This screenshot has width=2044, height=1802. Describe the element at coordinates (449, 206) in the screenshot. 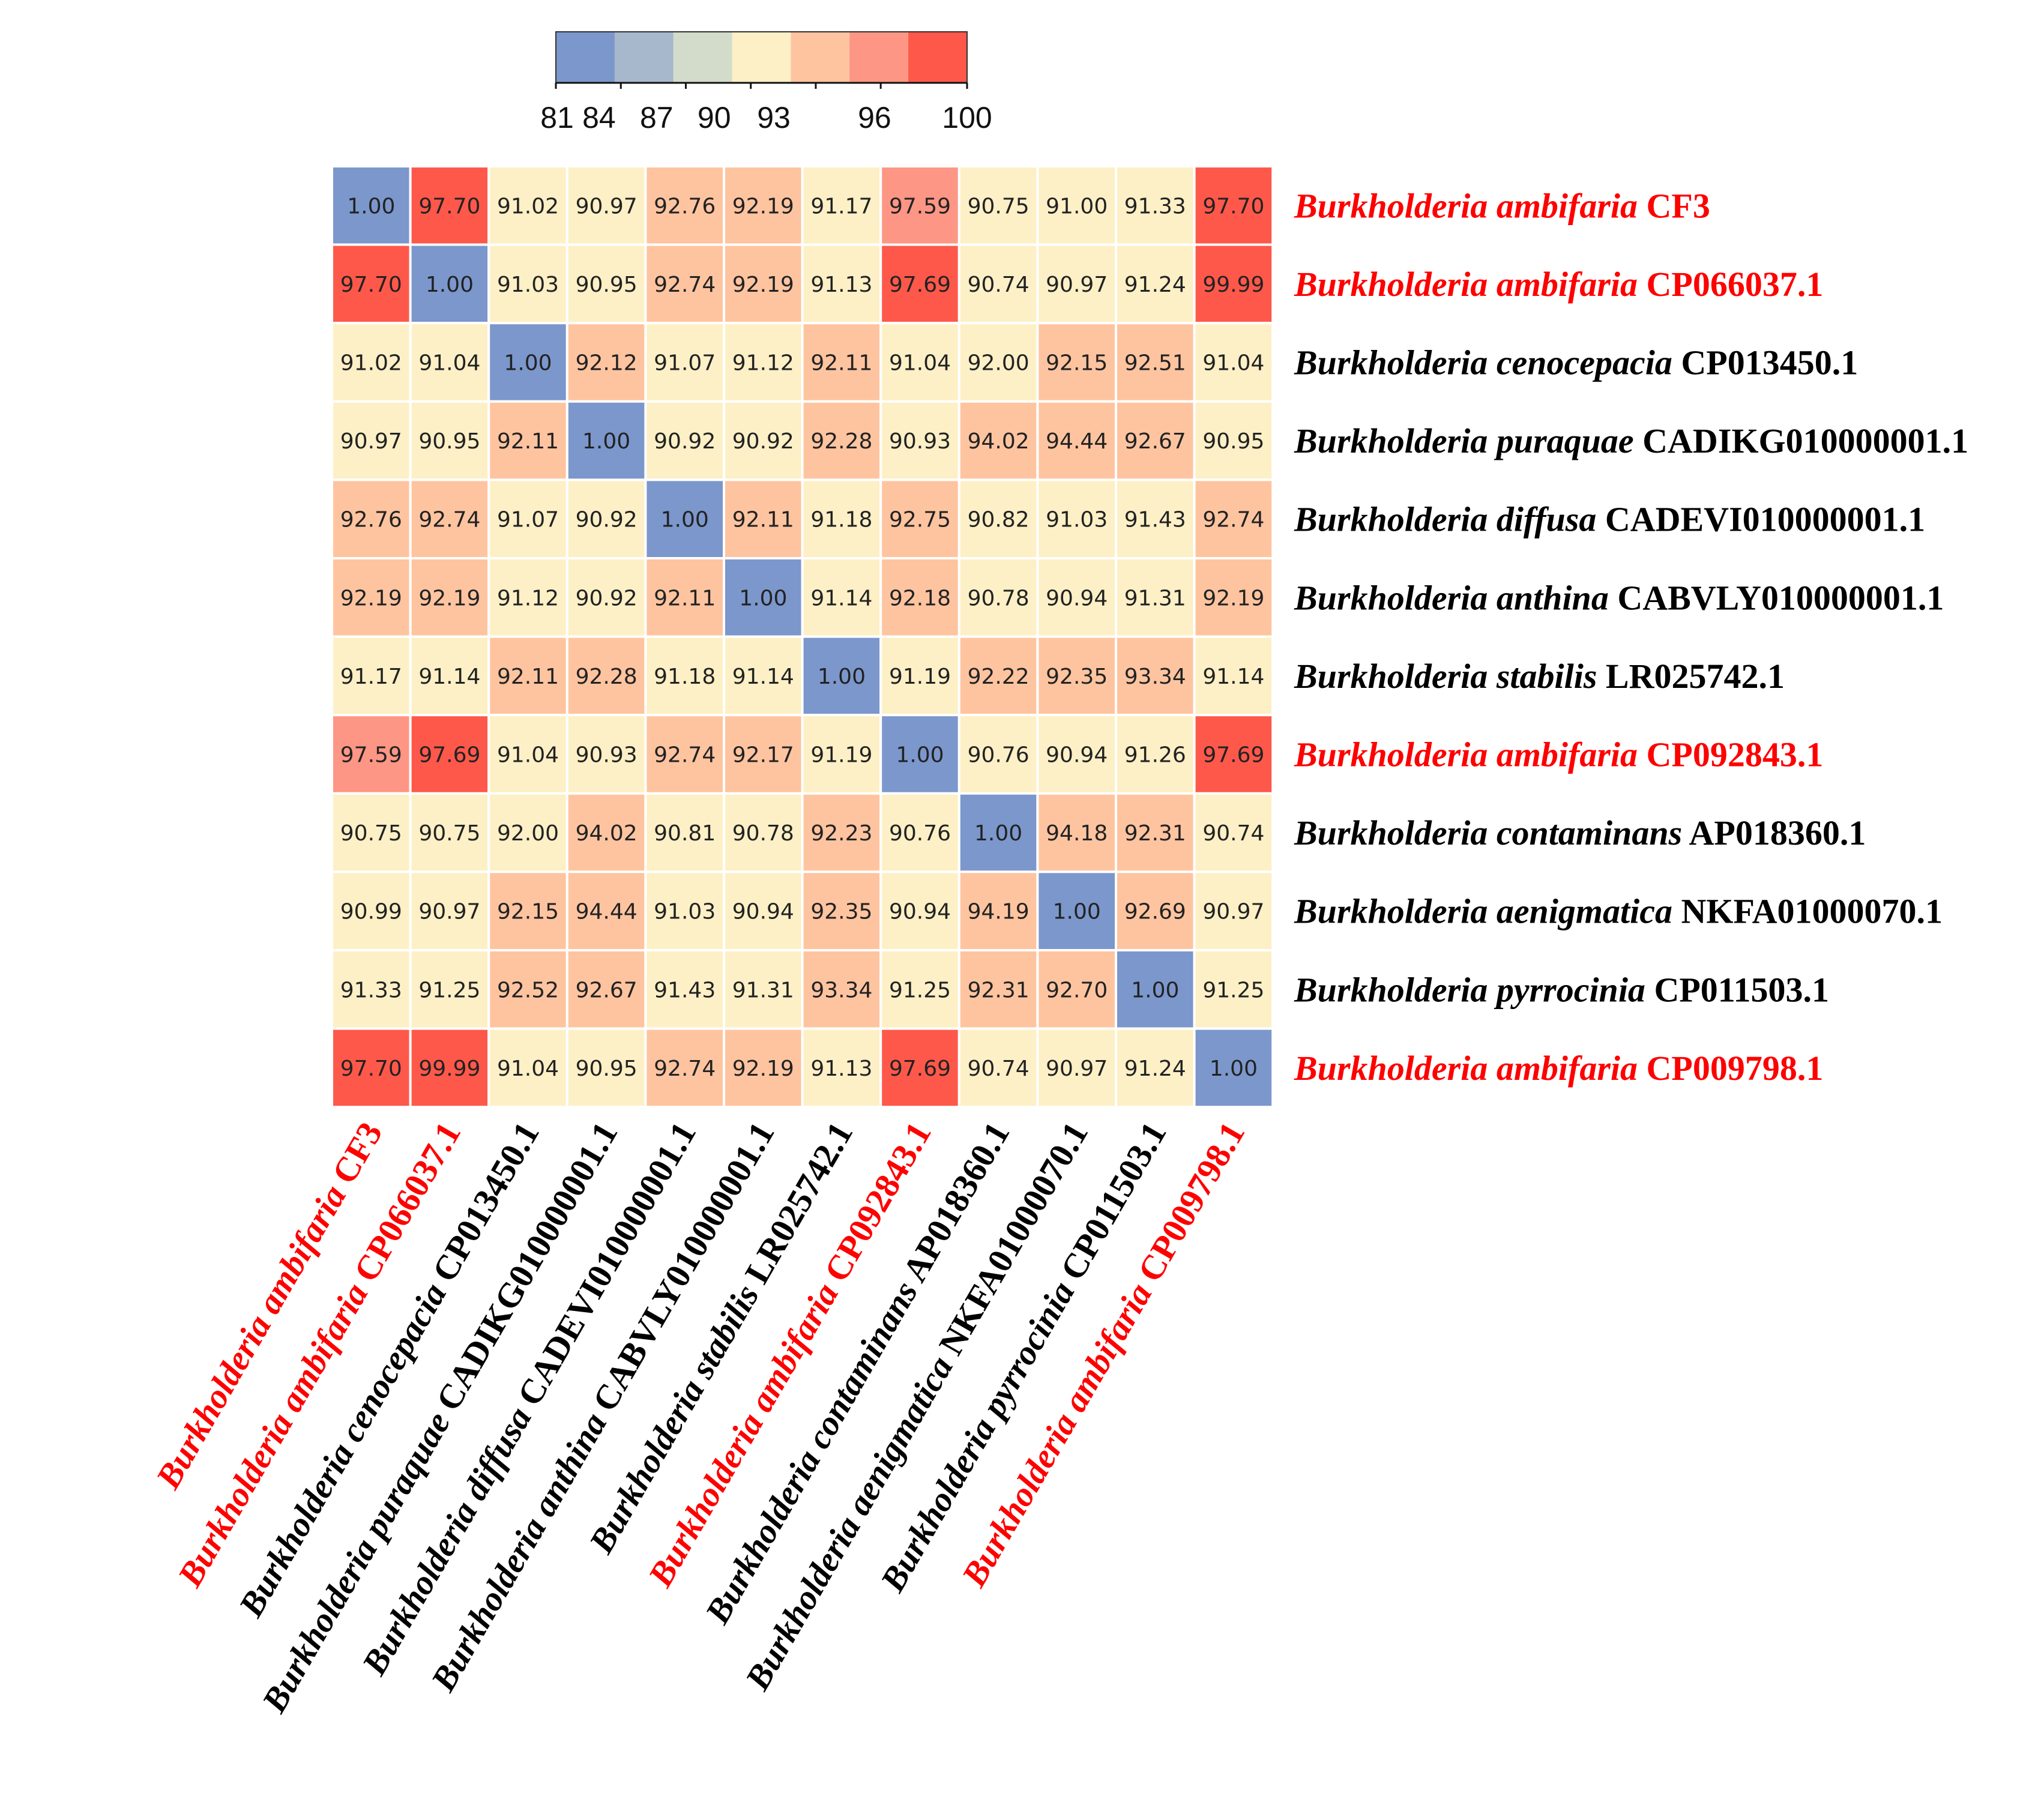

I see `heatmap-cell-value: 97.70` at that location.